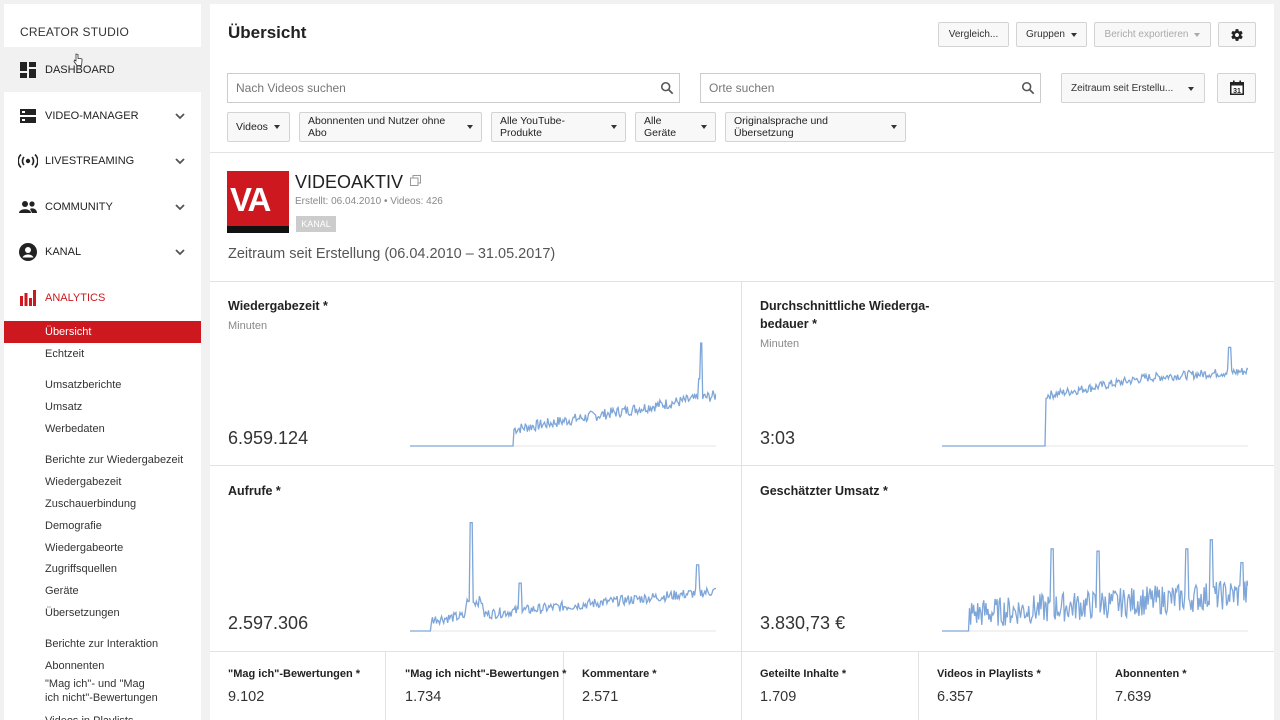 The height and width of the screenshot is (720, 1280). What do you see at coordinates (102, 115) in the screenshot?
I see `sidebar-item-video-manager: VIDEO-MANAGER` at bounding box center [102, 115].